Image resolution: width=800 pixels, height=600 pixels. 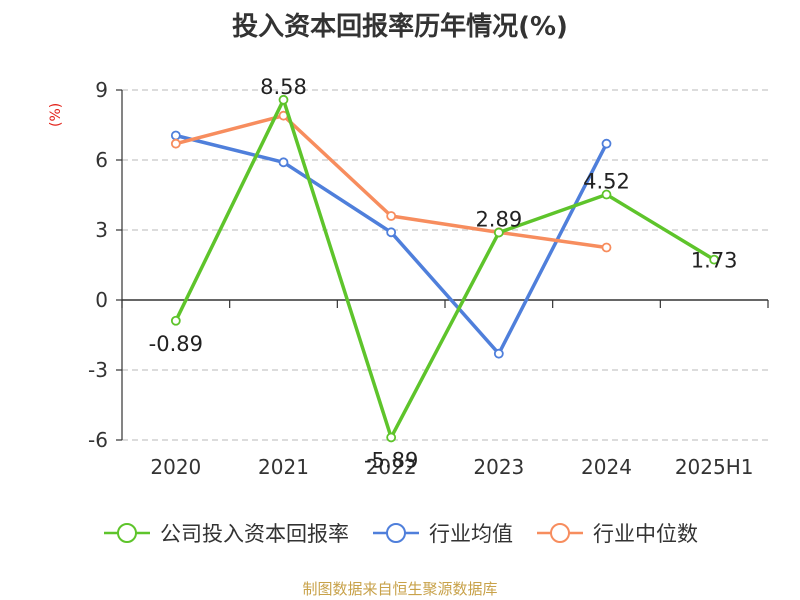 I want to click on legend-item-industry-mean: 行业均值, so click(x=442, y=533).